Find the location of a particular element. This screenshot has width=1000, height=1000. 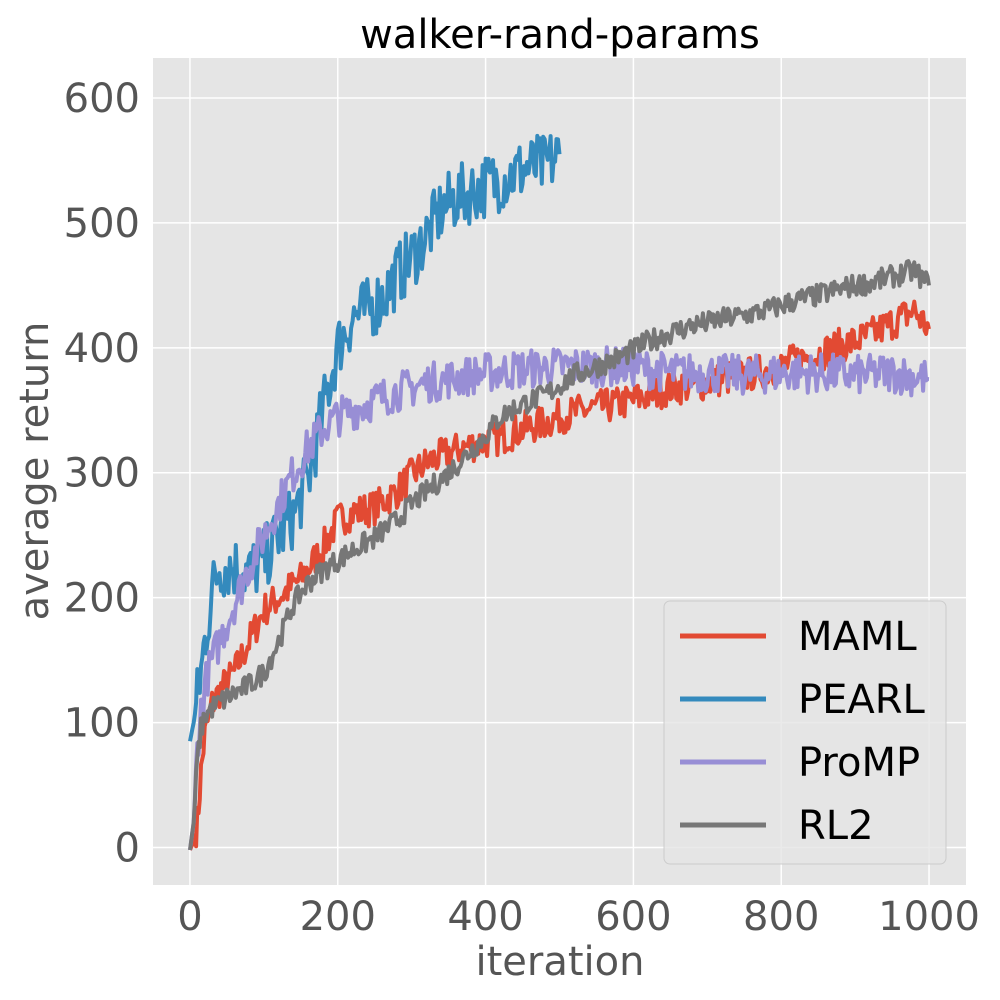

chart-title: walker-rand-params is located at coordinates (560, 35).